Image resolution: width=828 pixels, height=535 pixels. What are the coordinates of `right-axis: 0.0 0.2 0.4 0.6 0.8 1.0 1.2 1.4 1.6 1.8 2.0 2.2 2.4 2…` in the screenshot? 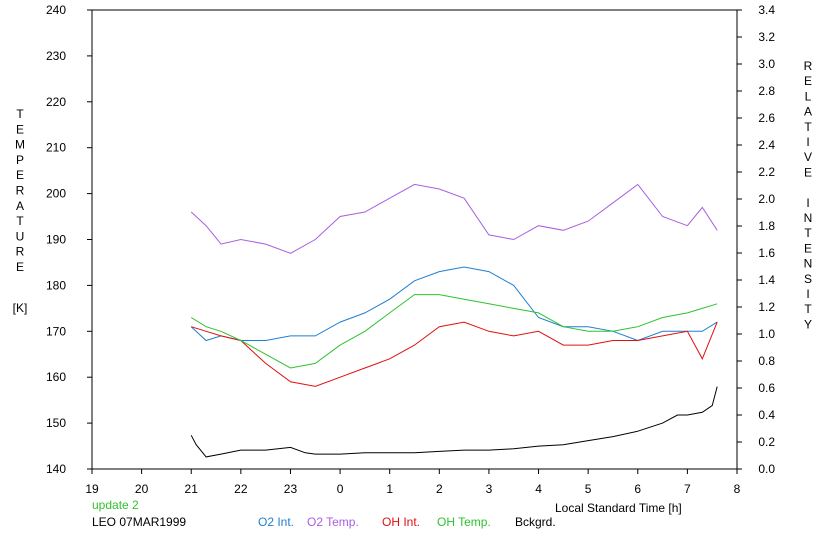 It's located at (756, 239).